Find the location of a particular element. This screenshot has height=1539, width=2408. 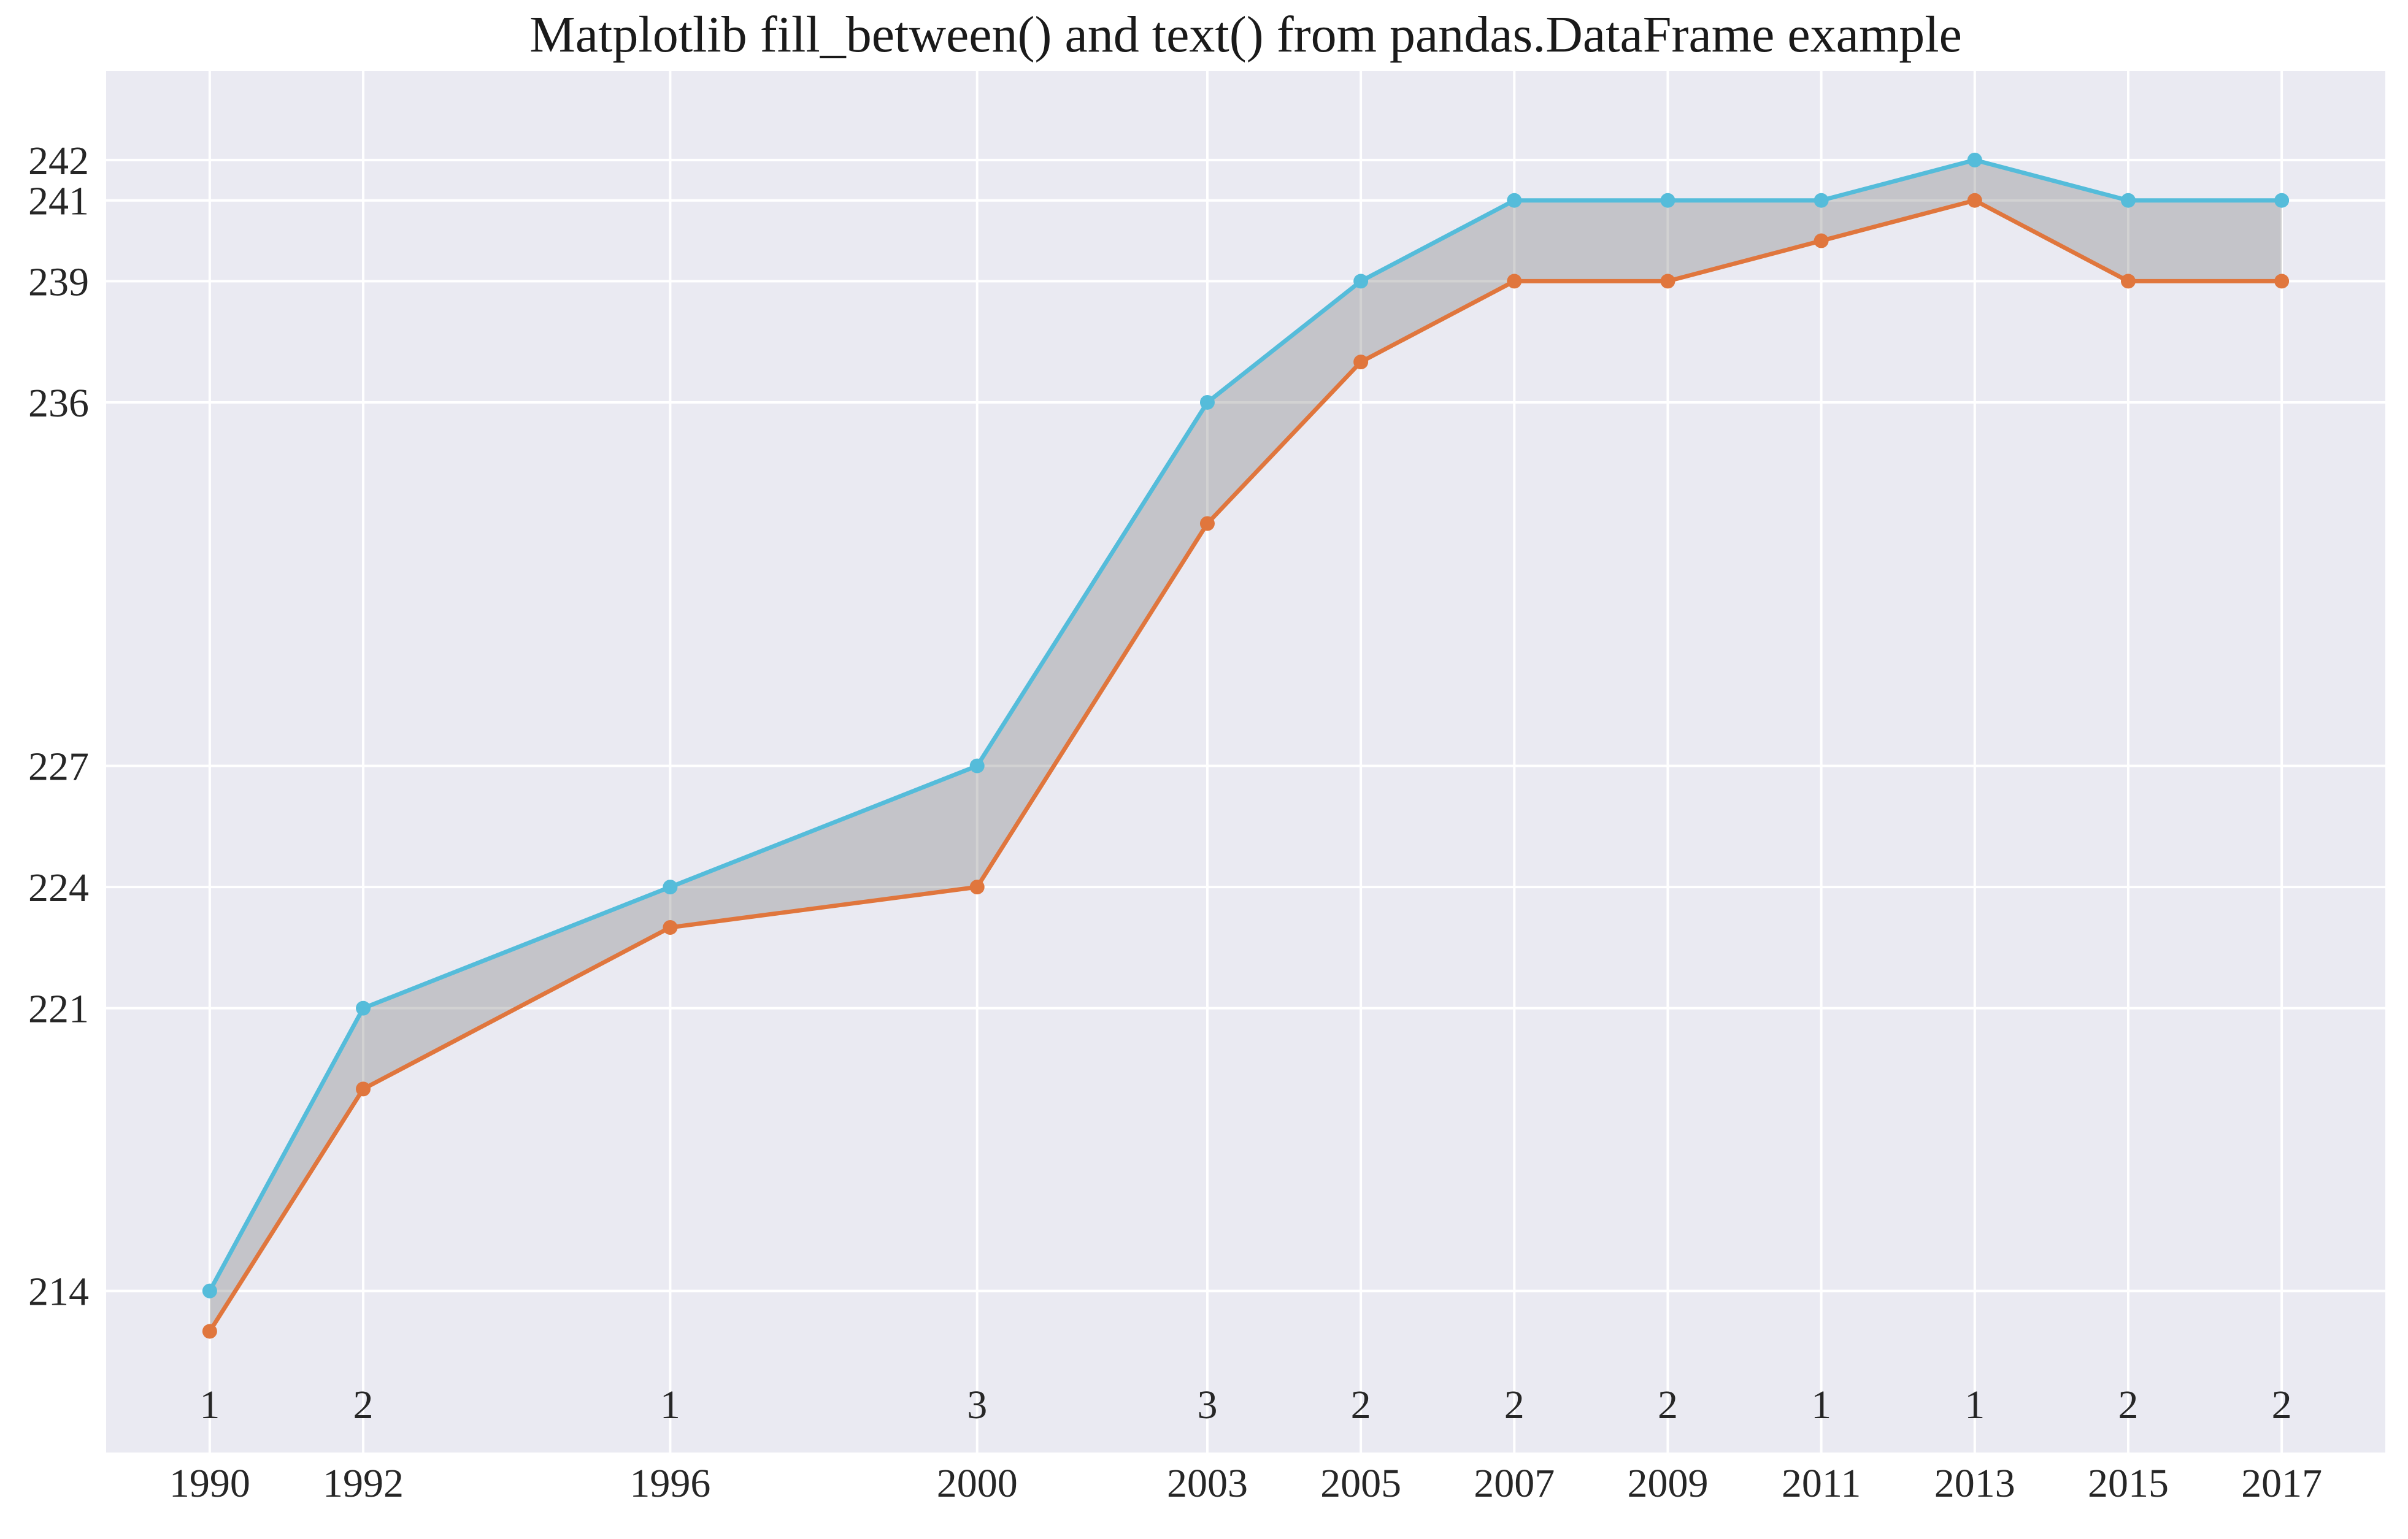

x-tick-label: 1990 is located at coordinates (209, 1483).